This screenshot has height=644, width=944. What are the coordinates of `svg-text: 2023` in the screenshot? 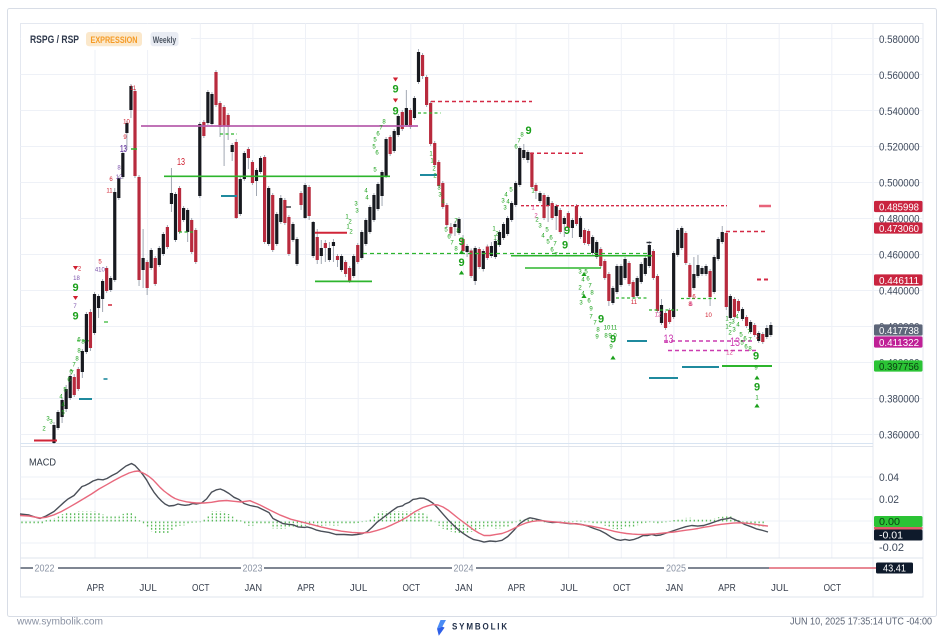 It's located at (253, 569).